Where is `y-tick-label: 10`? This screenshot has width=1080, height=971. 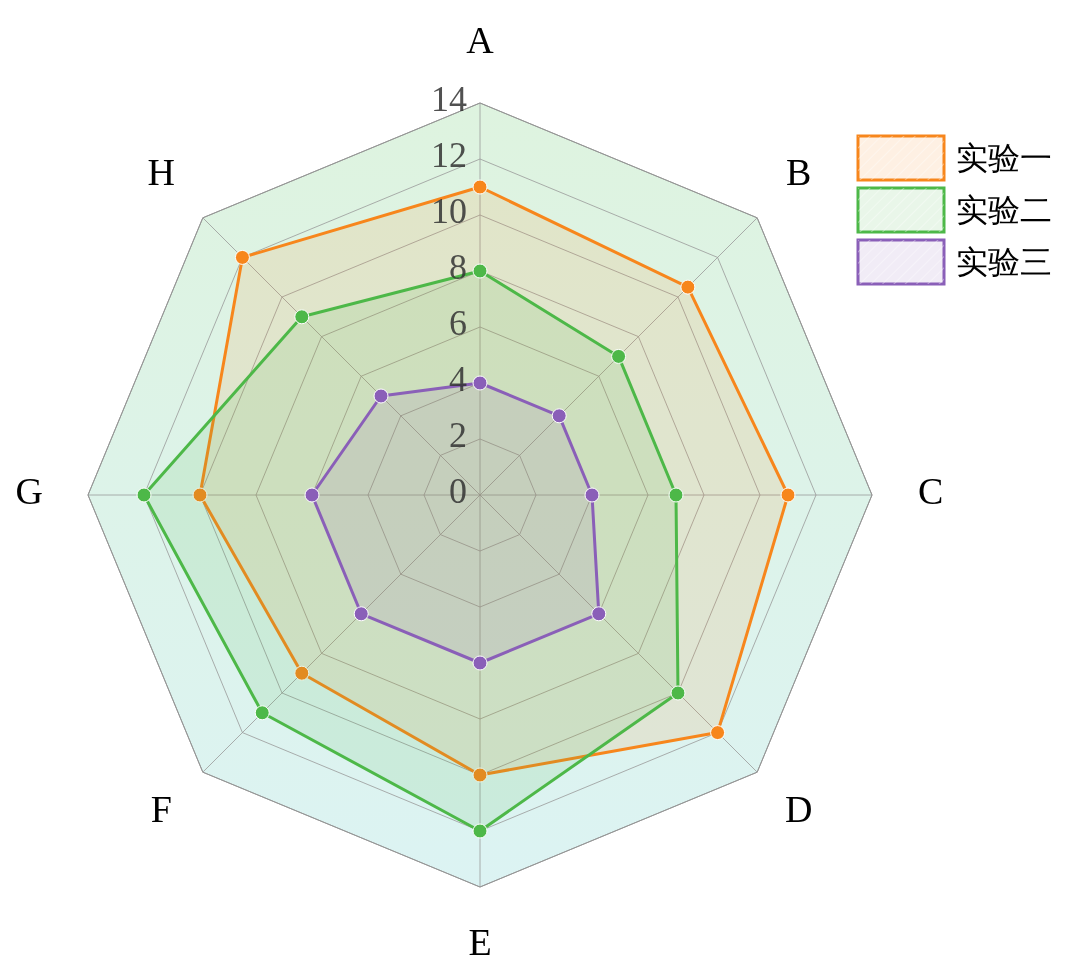
y-tick-label: 10 is located at coordinates (449, 211).